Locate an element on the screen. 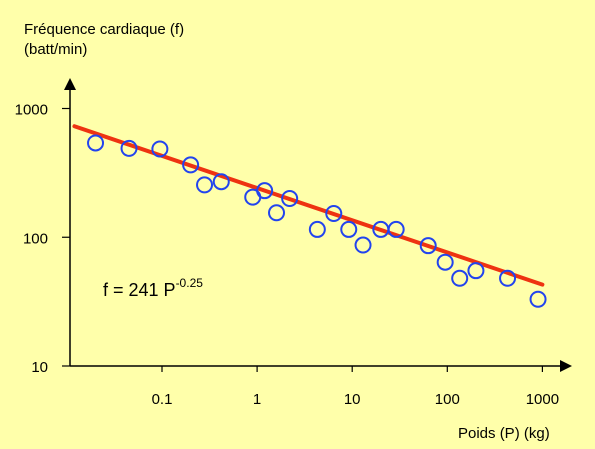 This screenshot has height=449, width=595. x-axis-title: Poids (P) (kg) is located at coordinates (504, 433).